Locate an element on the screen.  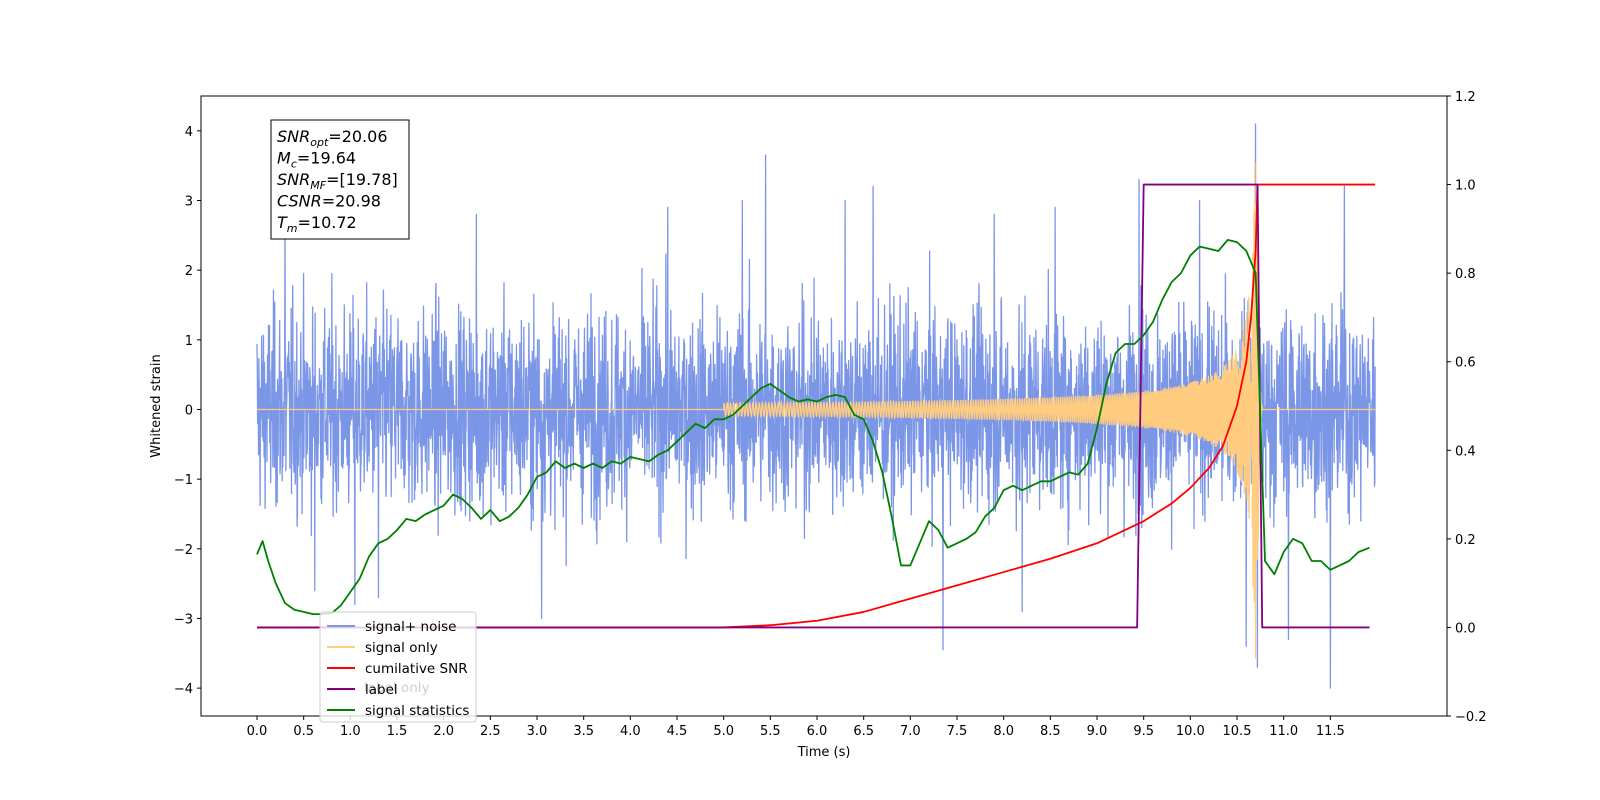
x-tick-label: 11.0 is located at coordinates (1283, 731).